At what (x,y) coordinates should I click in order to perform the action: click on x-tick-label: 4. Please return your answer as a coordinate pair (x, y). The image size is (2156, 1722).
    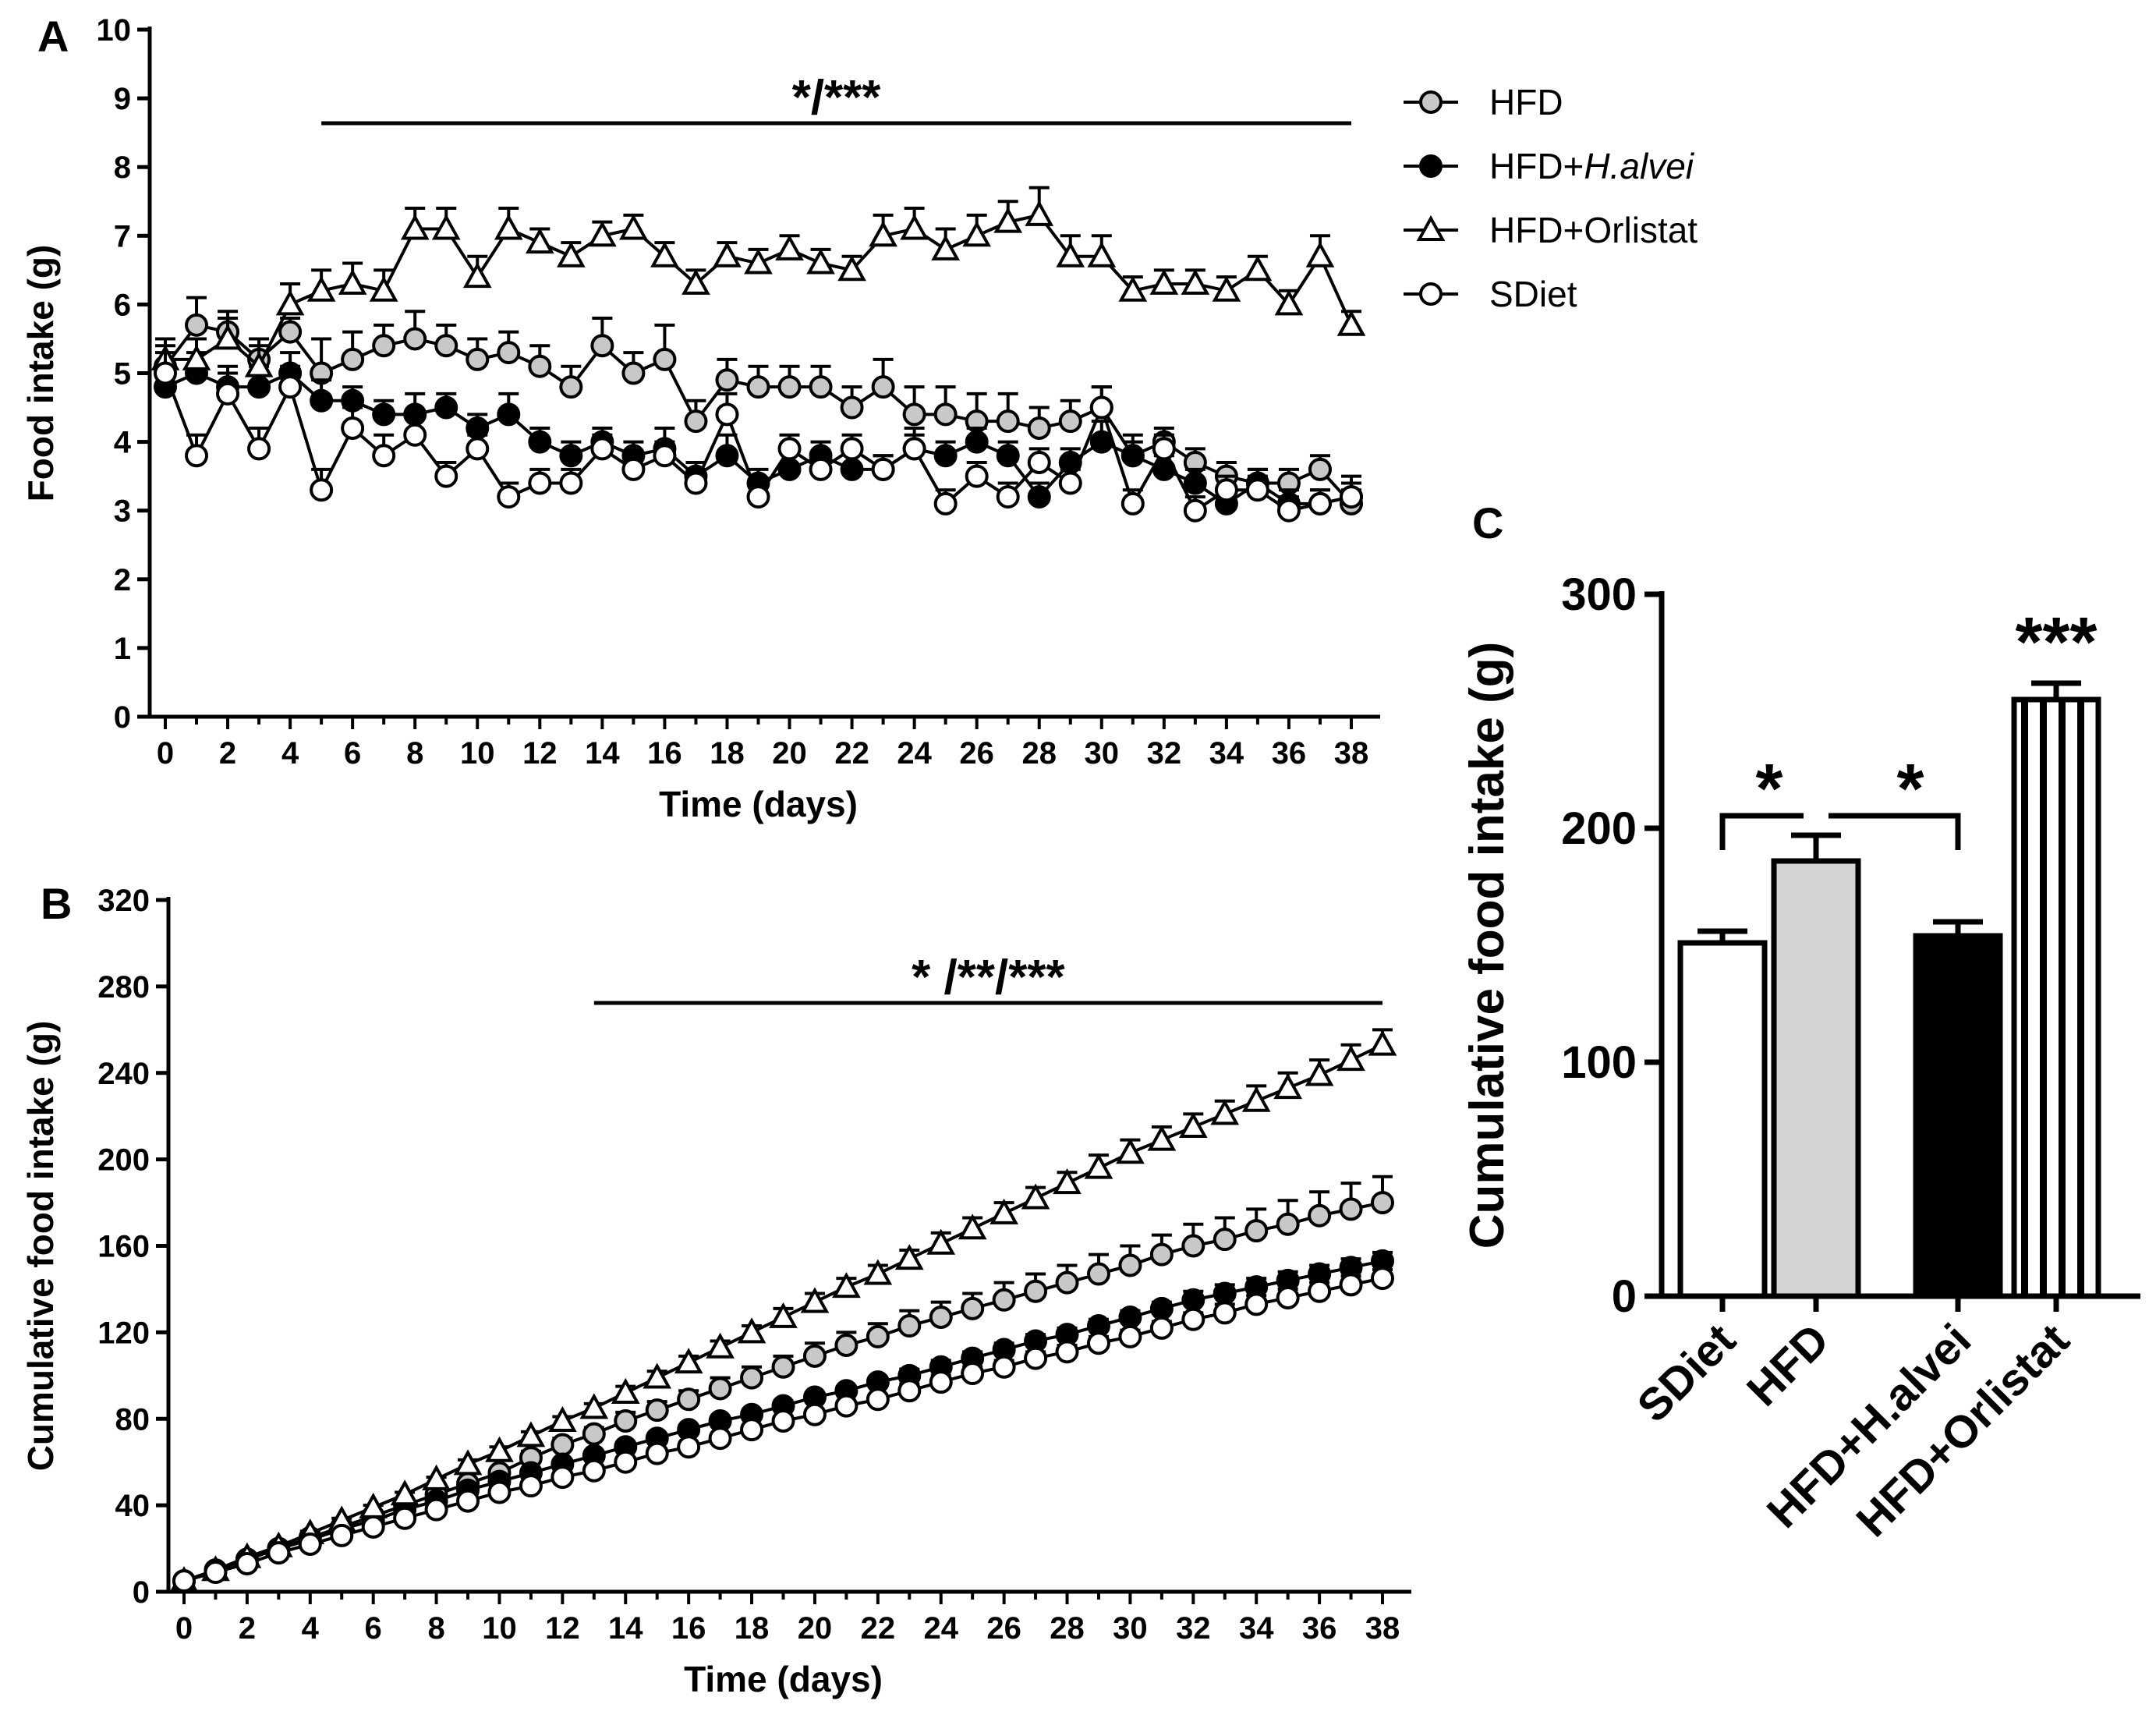
    Looking at the image, I should click on (311, 1628).